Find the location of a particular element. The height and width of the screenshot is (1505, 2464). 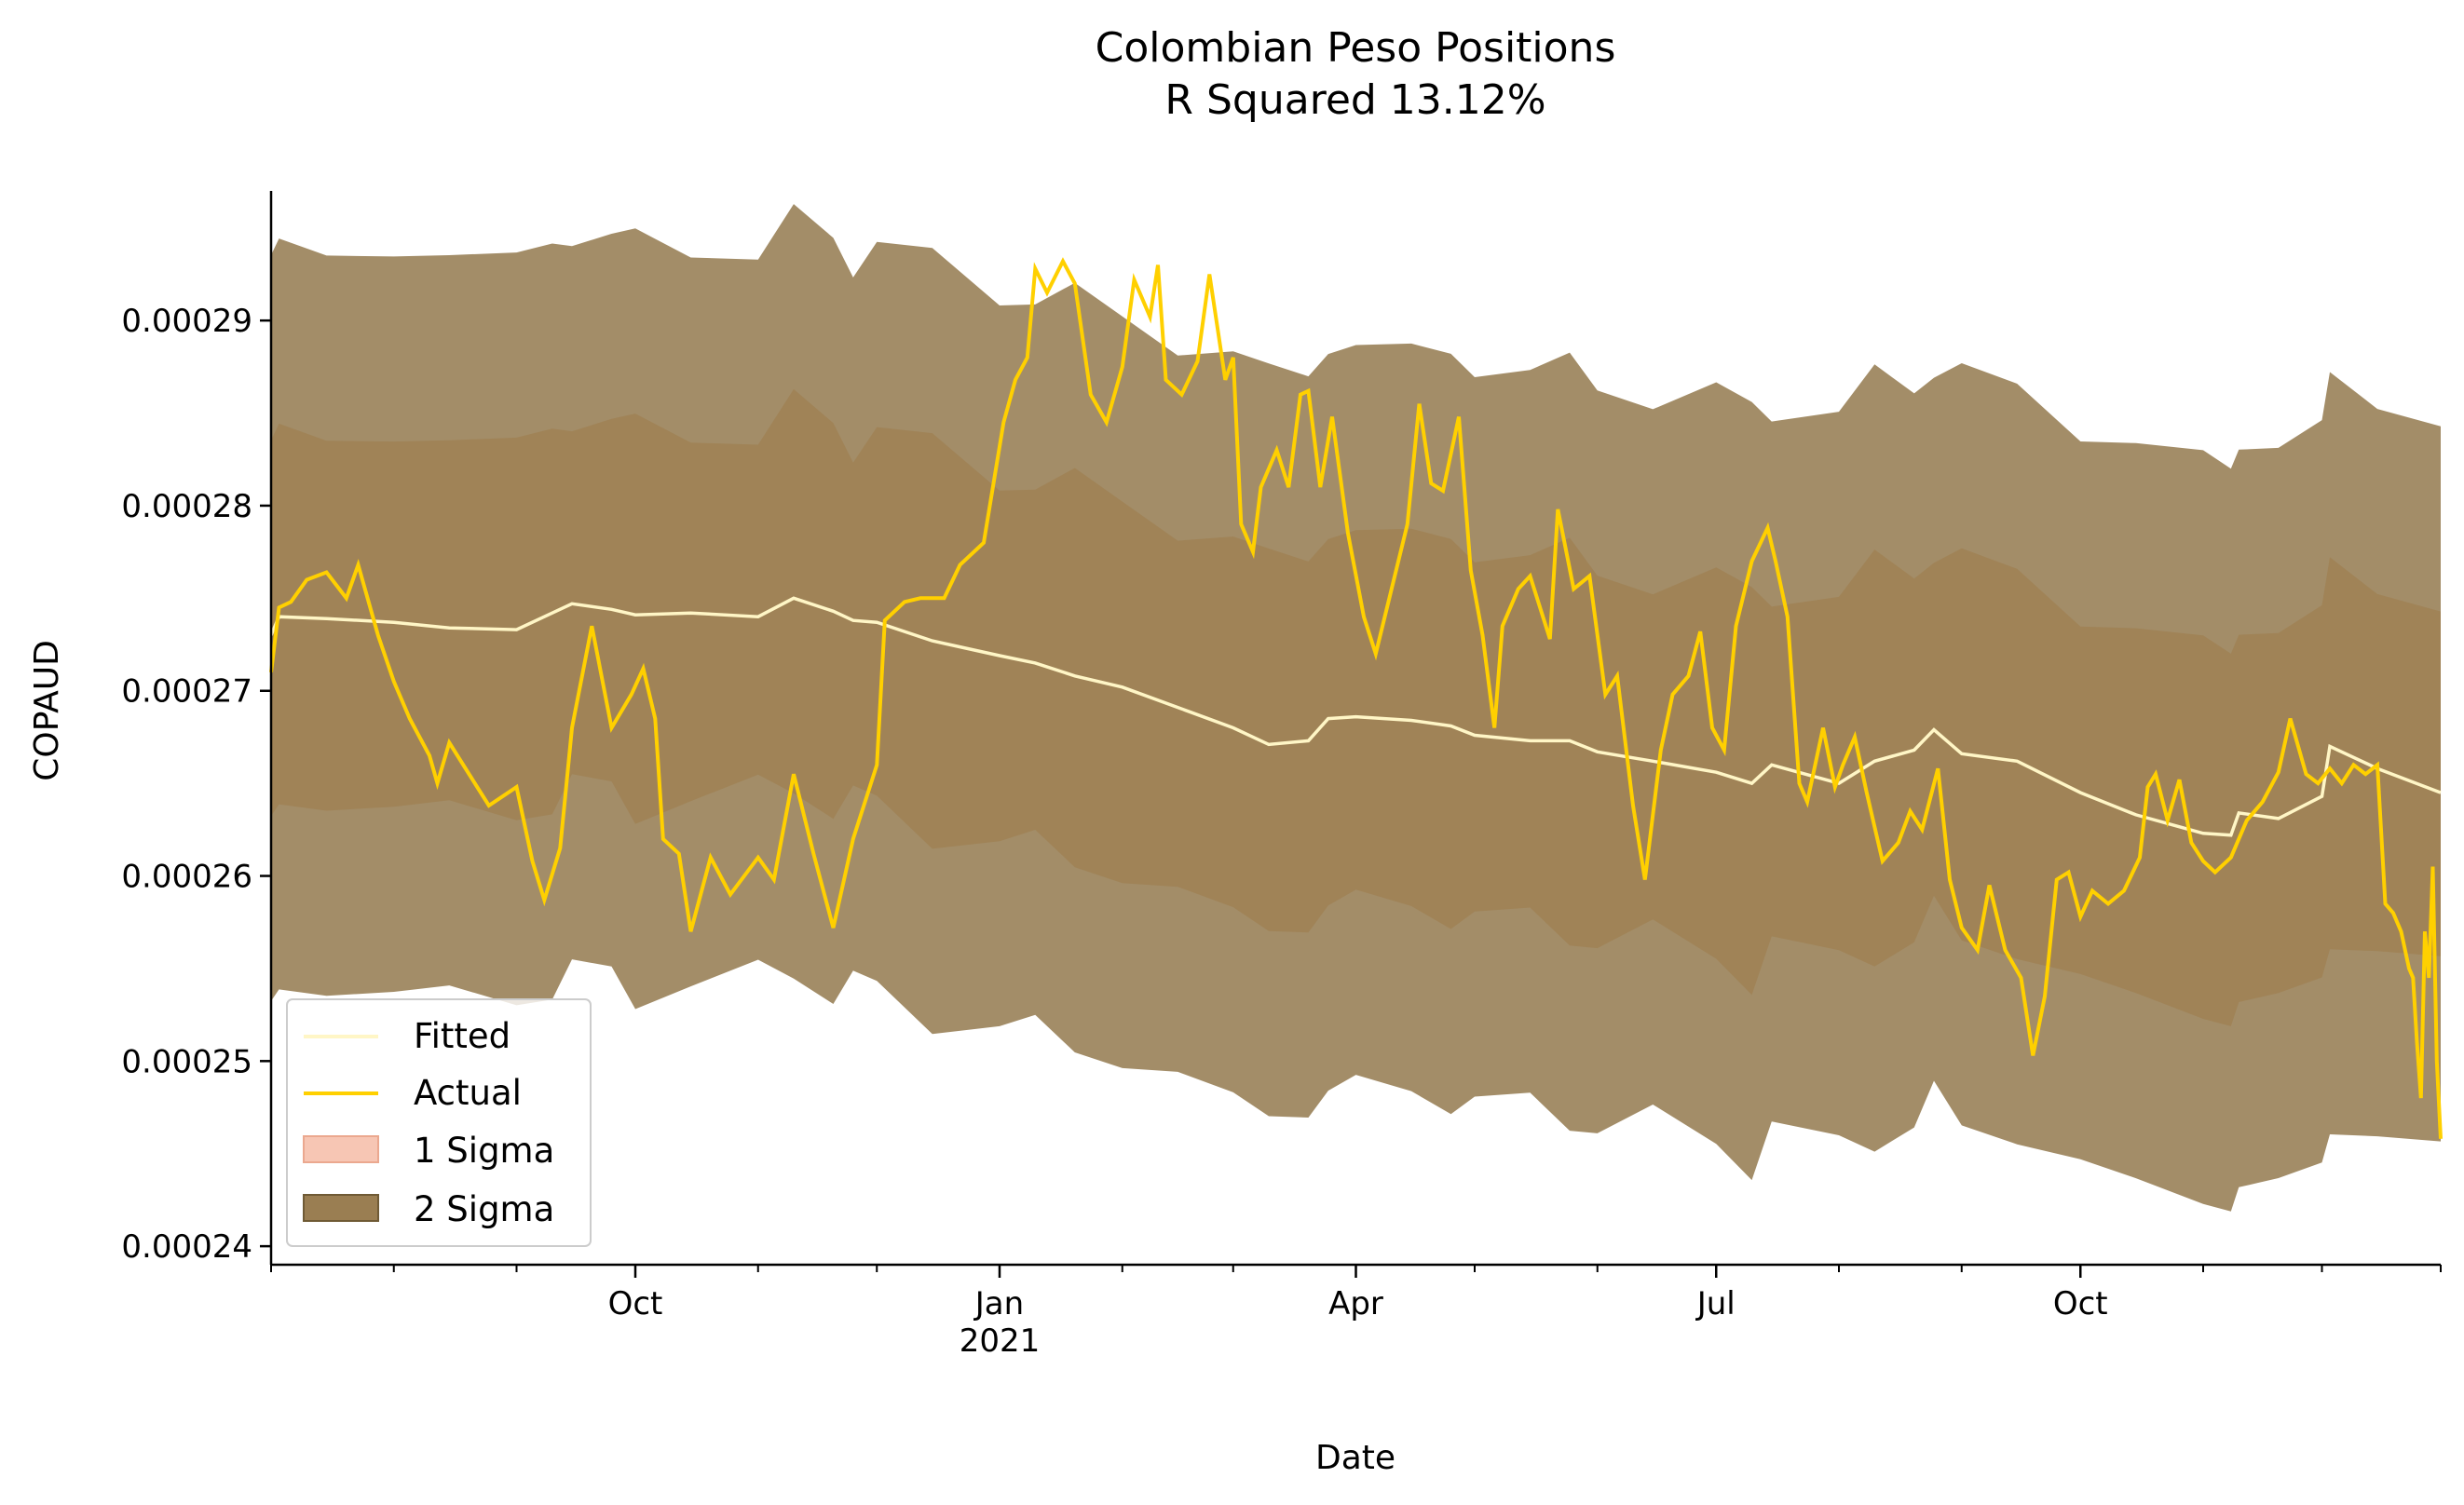

x-tick-year-label: 2021 is located at coordinates (1000, 1341).